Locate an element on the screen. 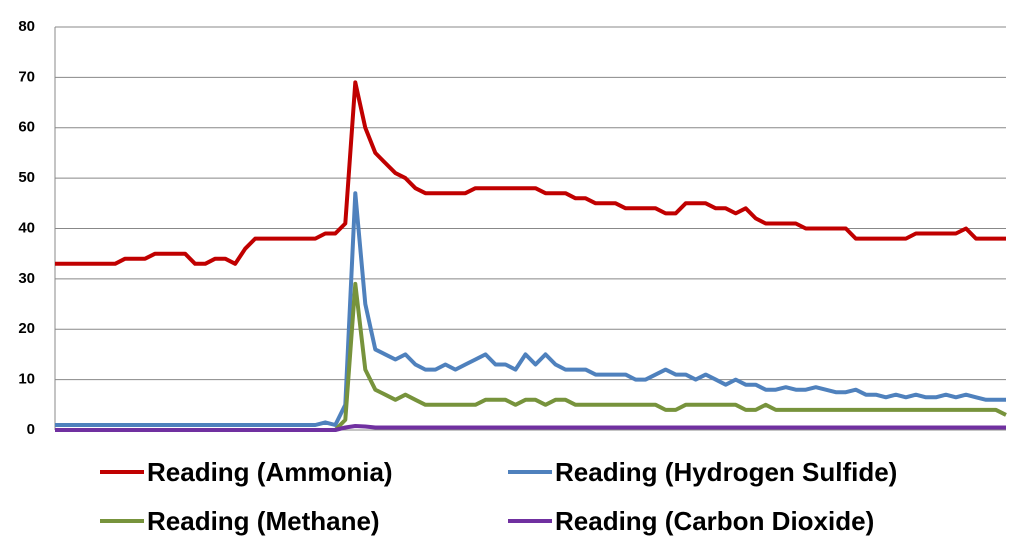 This screenshot has height=556, width=1024. y-tick-label: 60 is located at coordinates (26, 127).